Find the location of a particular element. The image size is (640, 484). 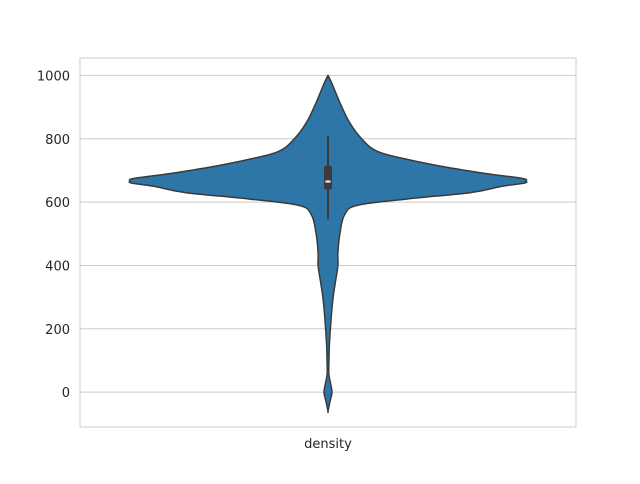

iqr-box is located at coordinates (328, 177).